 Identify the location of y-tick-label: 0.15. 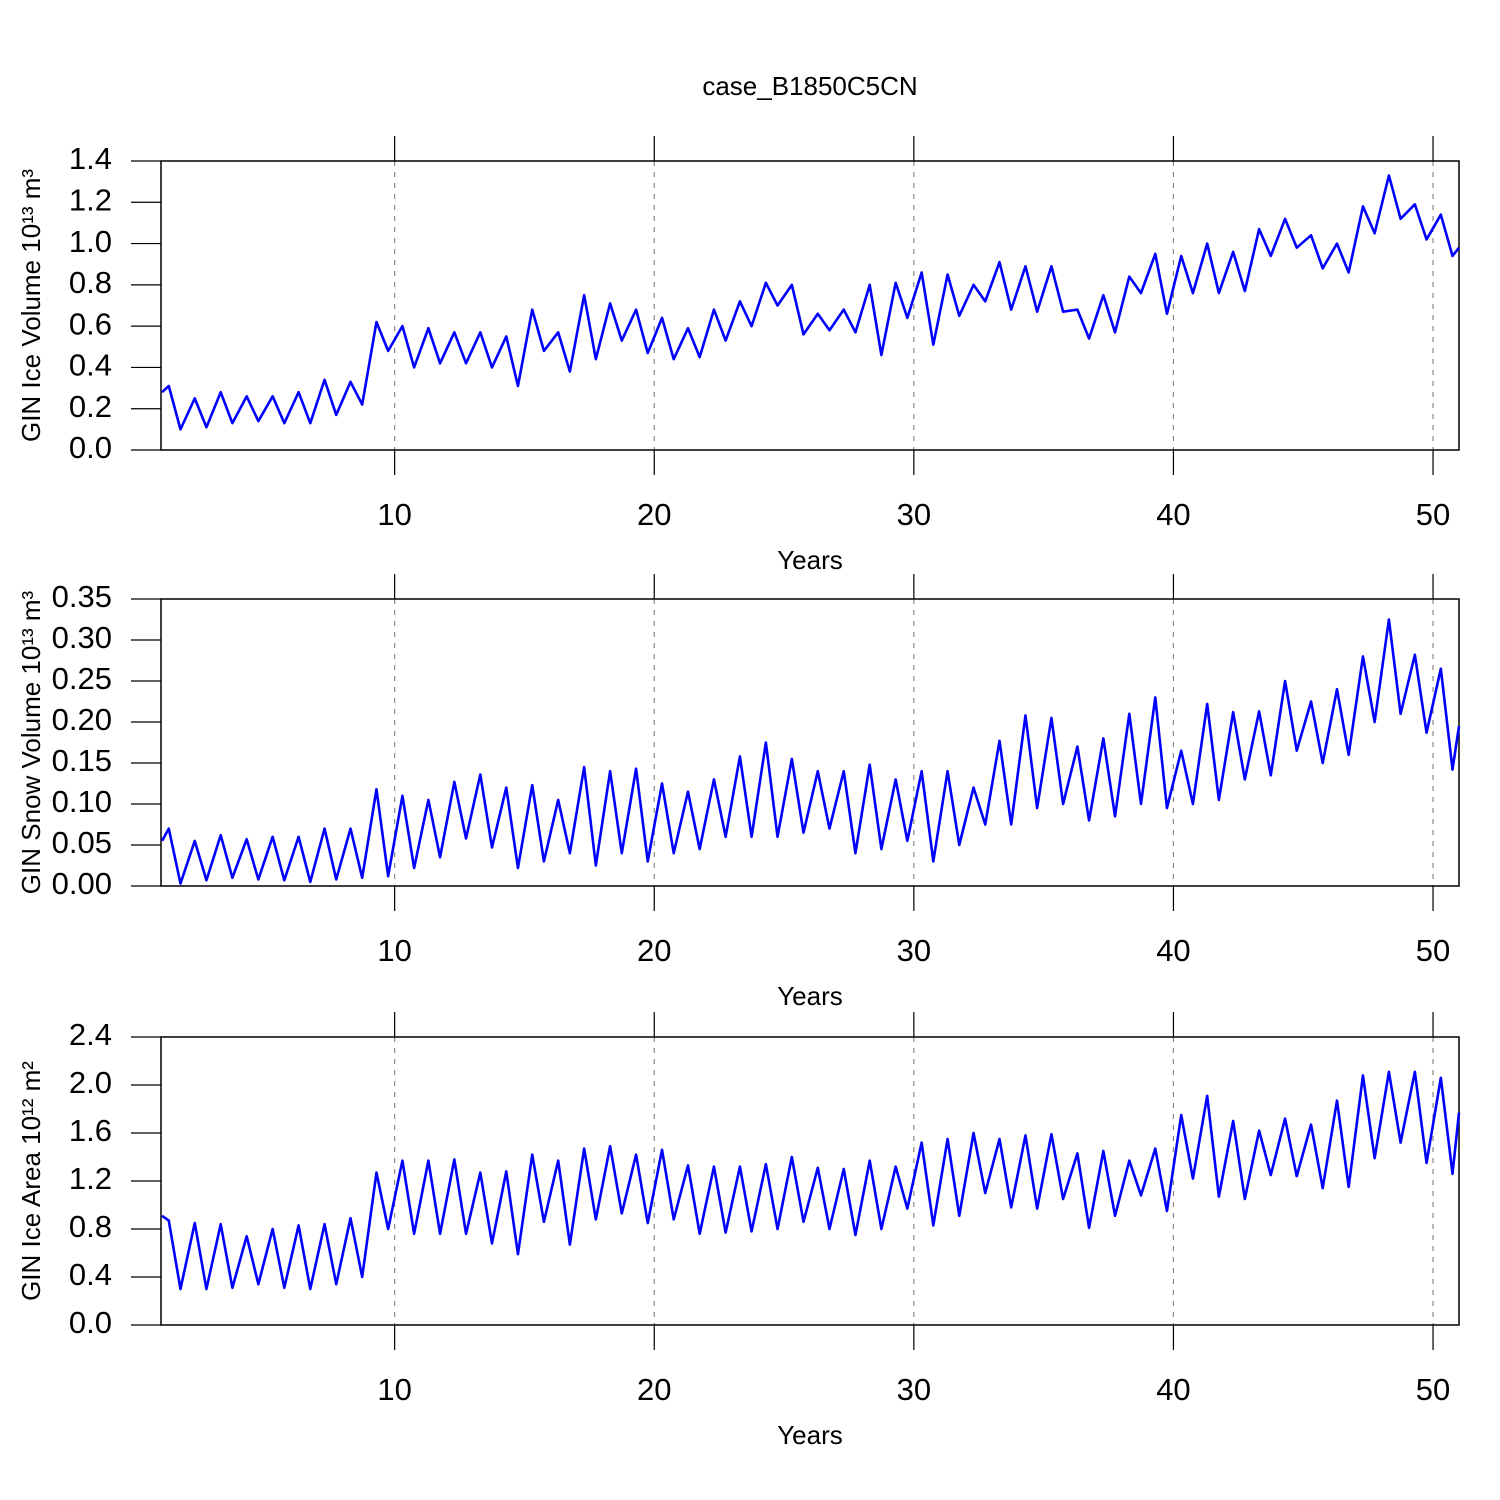
(82, 760).